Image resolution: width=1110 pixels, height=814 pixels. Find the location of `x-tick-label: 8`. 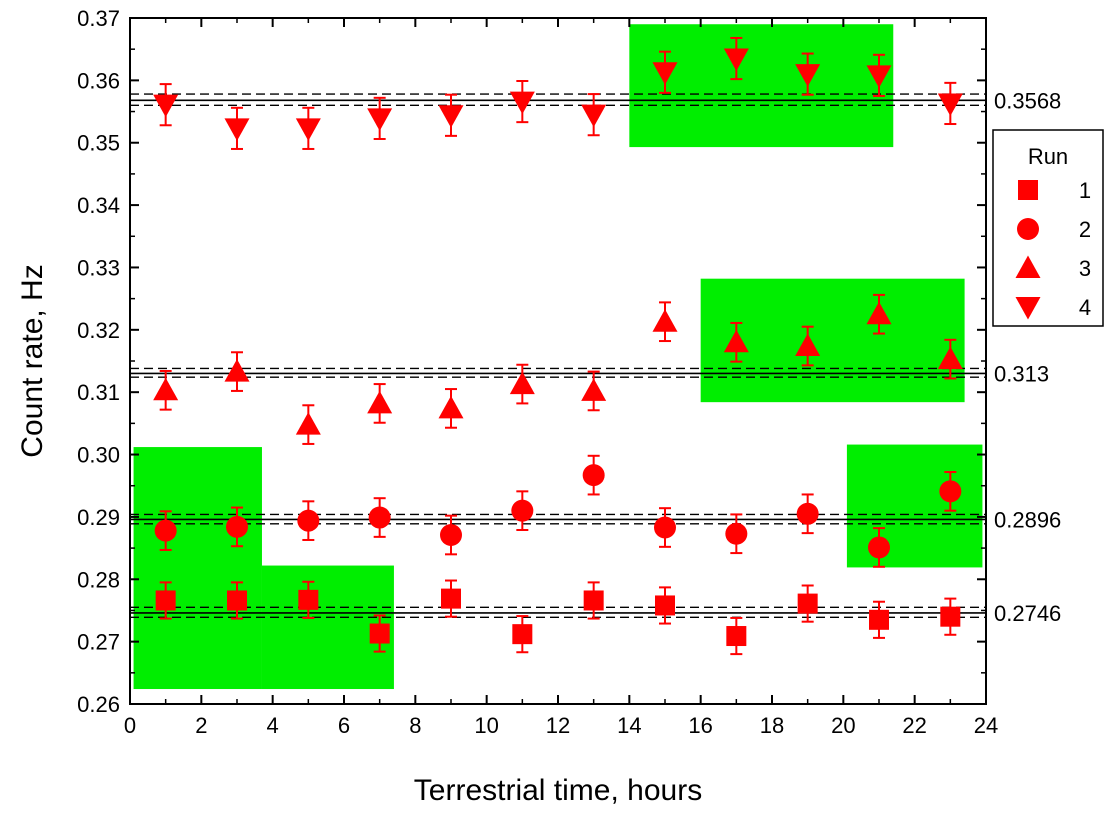

x-tick-label: 8 is located at coordinates (415, 725).